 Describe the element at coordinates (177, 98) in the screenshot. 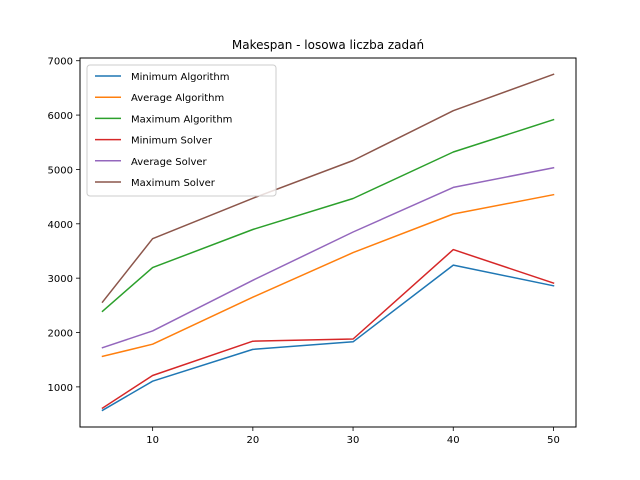

I see `legend-label: Average Algorithm` at that location.